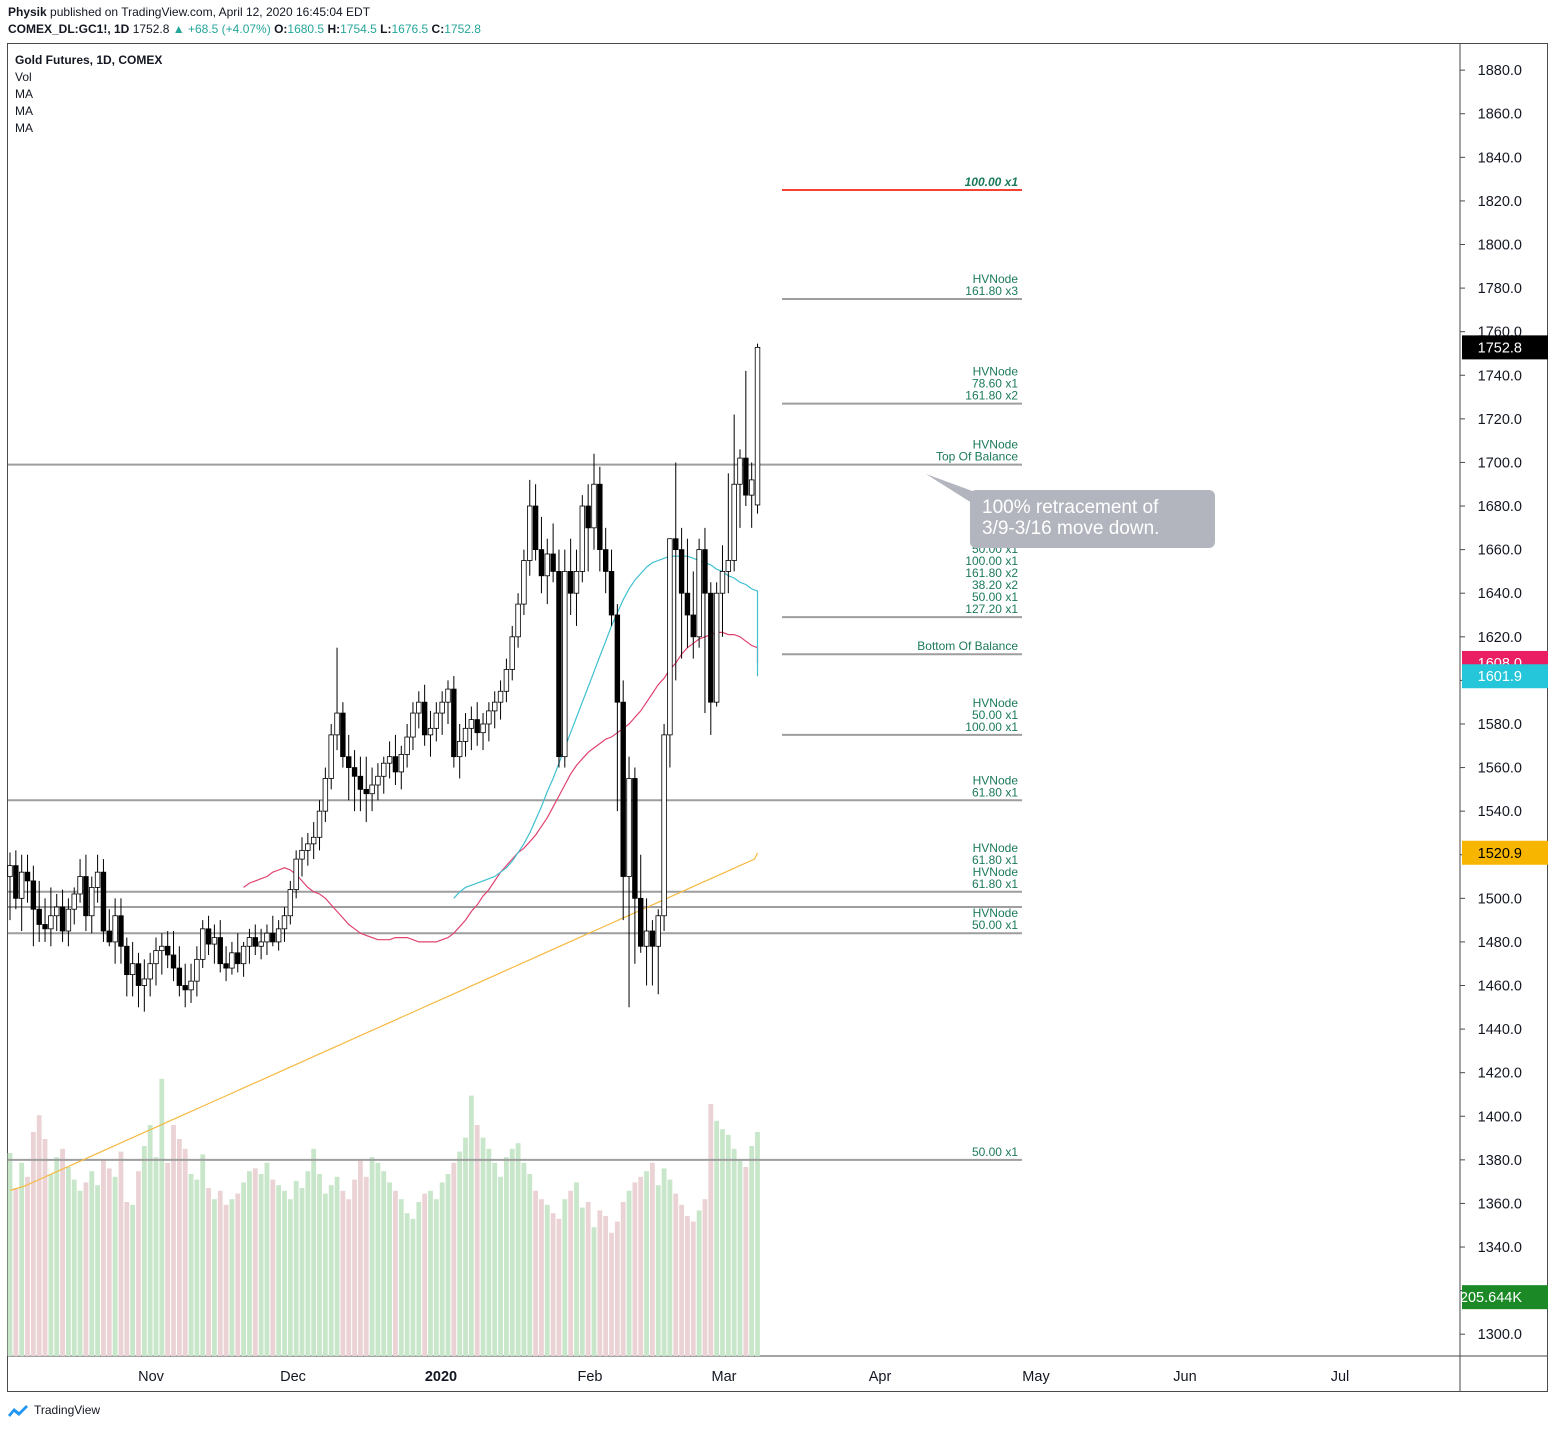  What do you see at coordinates (88, 94) in the screenshot?
I see `chart-legend: Gold Futures, 1D, COMEX Vol MA MA MA` at bounding box center [88, 94].